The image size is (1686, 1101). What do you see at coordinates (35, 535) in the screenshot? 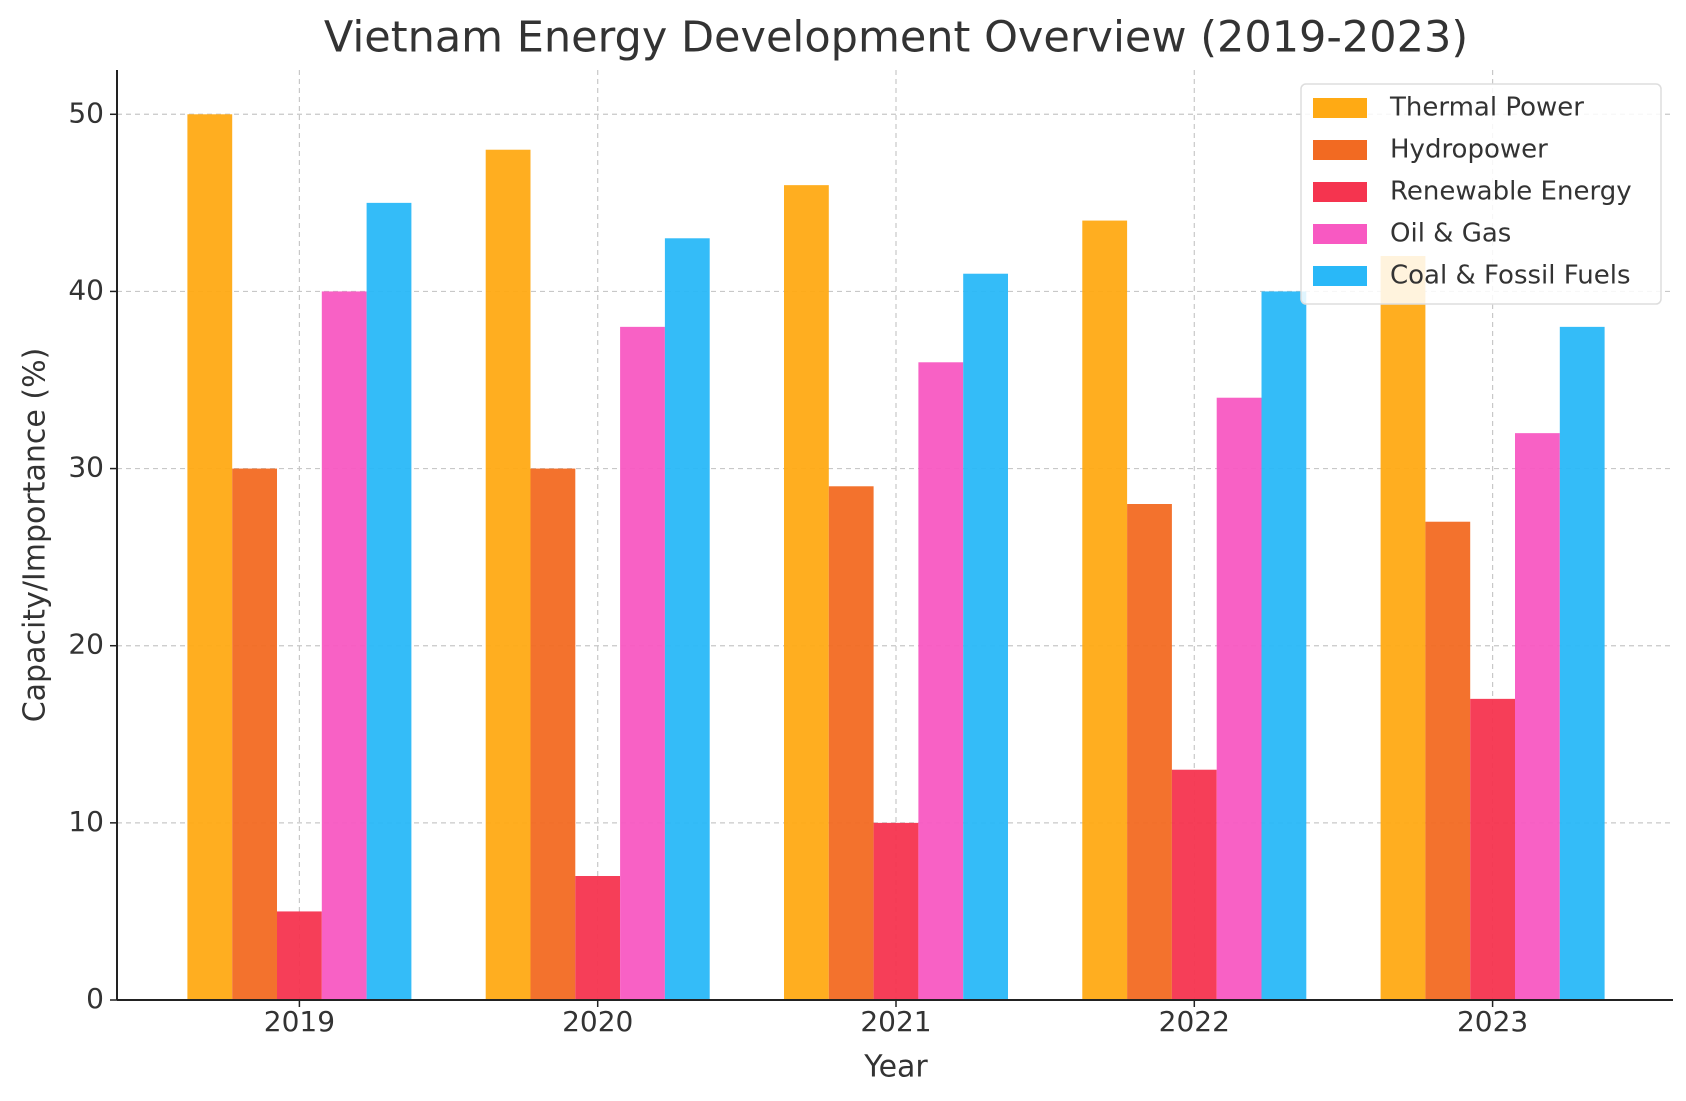
I see `y-axis-label: Capacity/Importance (%)` at bounding box center [35, 535].